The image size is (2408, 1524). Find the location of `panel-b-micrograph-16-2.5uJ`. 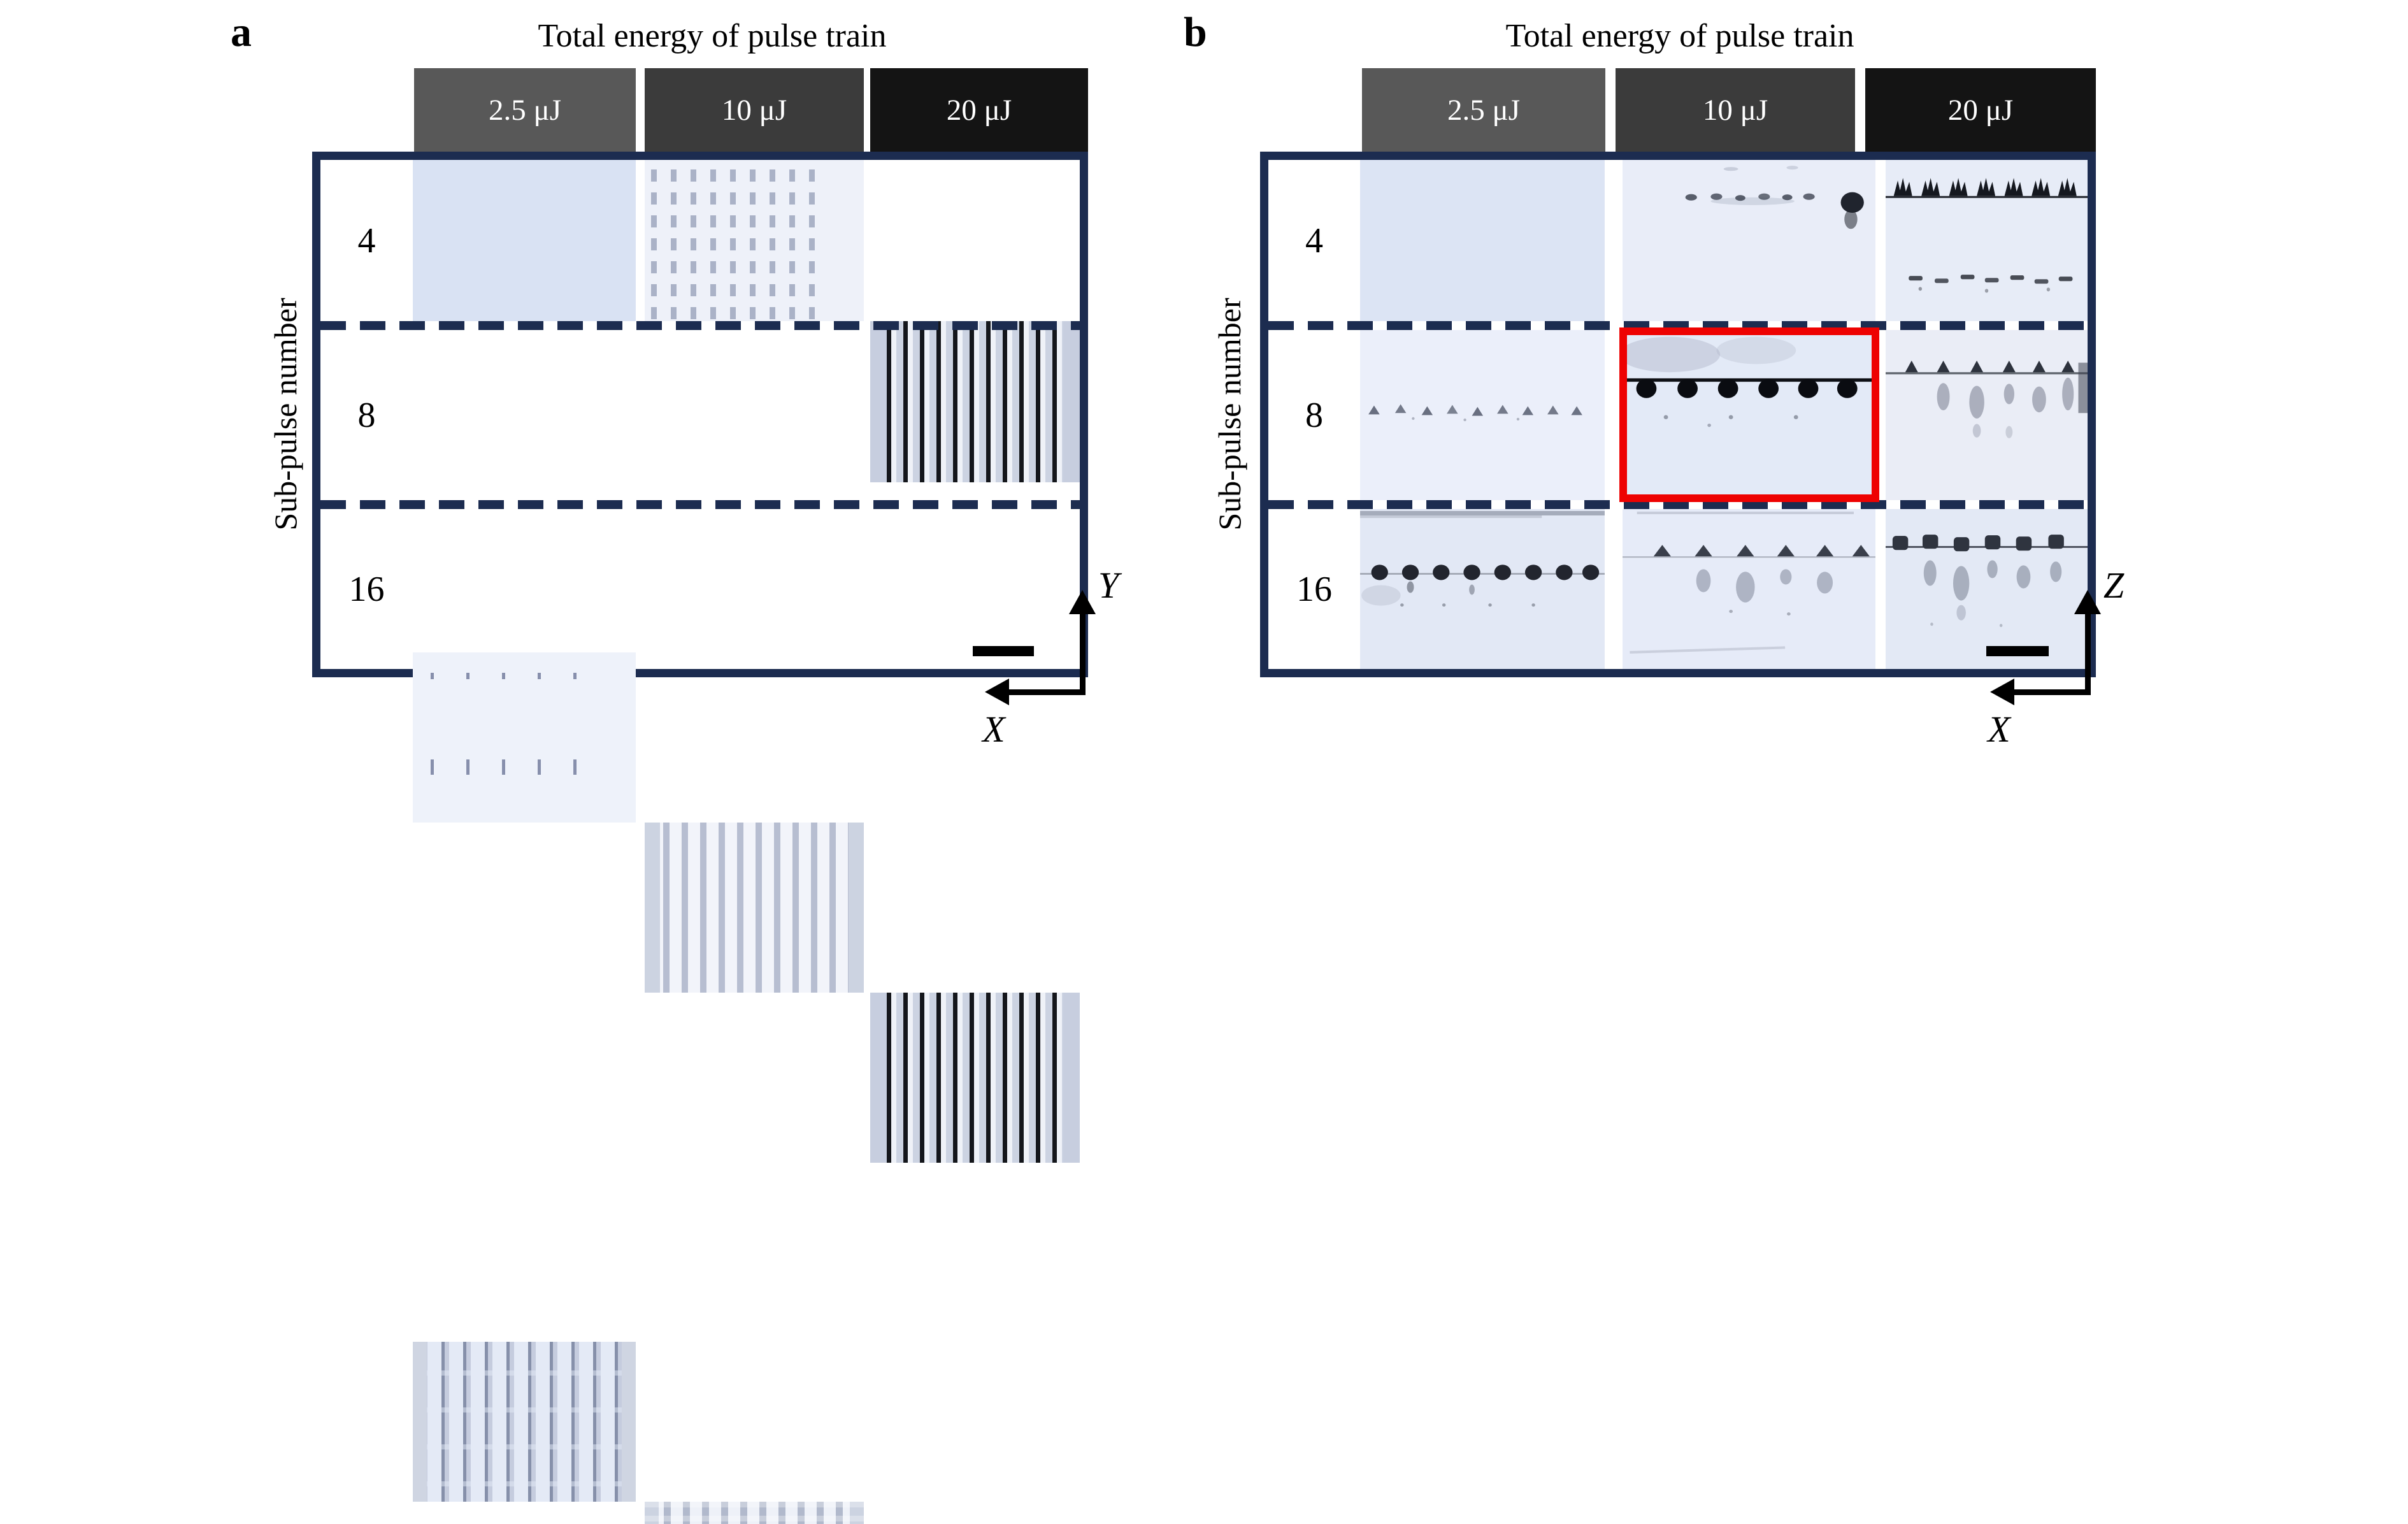

panel-b-micrograph-16-2.5uJ is located at coordinates (1482, 589).